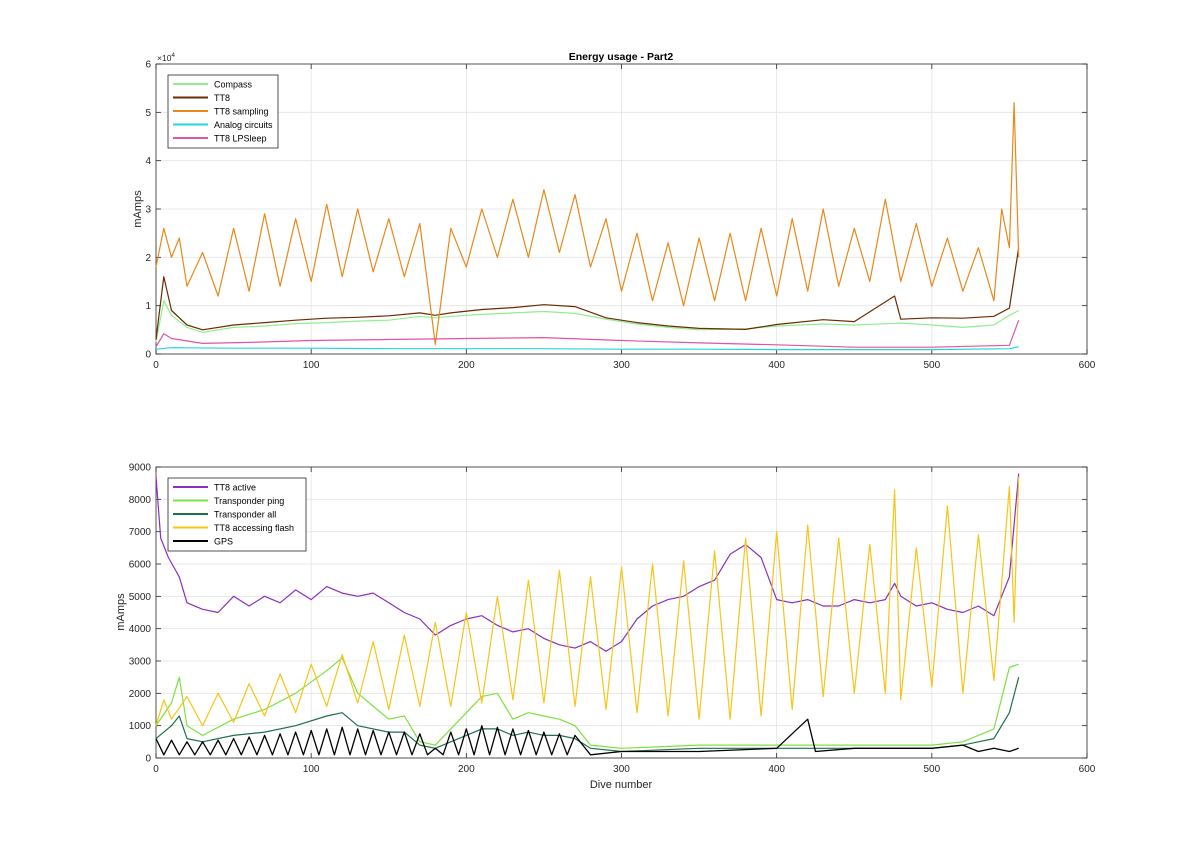 The height and width of the screenshot is (851, 1200). Describe the element at coordinates (166, 57) in the screenshot. I see `top-y-exponent: ×10⁴` at that location.